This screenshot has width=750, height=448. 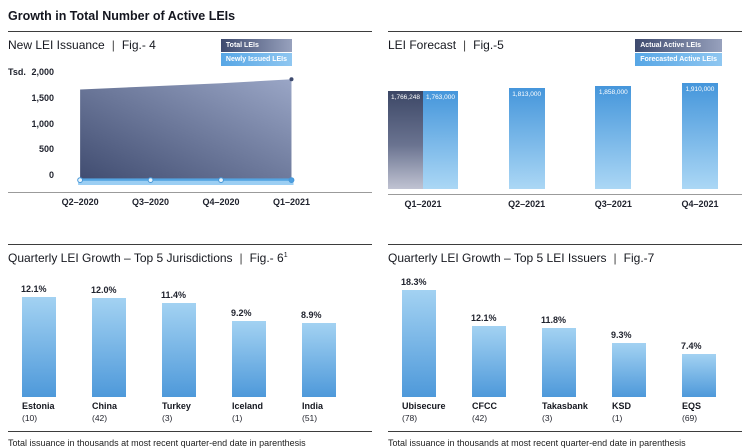 What do you see at coordinates (613, 204) in the screenshot?
I see `x-tick-label: Q3–2021` at bounding box center [613, 204].